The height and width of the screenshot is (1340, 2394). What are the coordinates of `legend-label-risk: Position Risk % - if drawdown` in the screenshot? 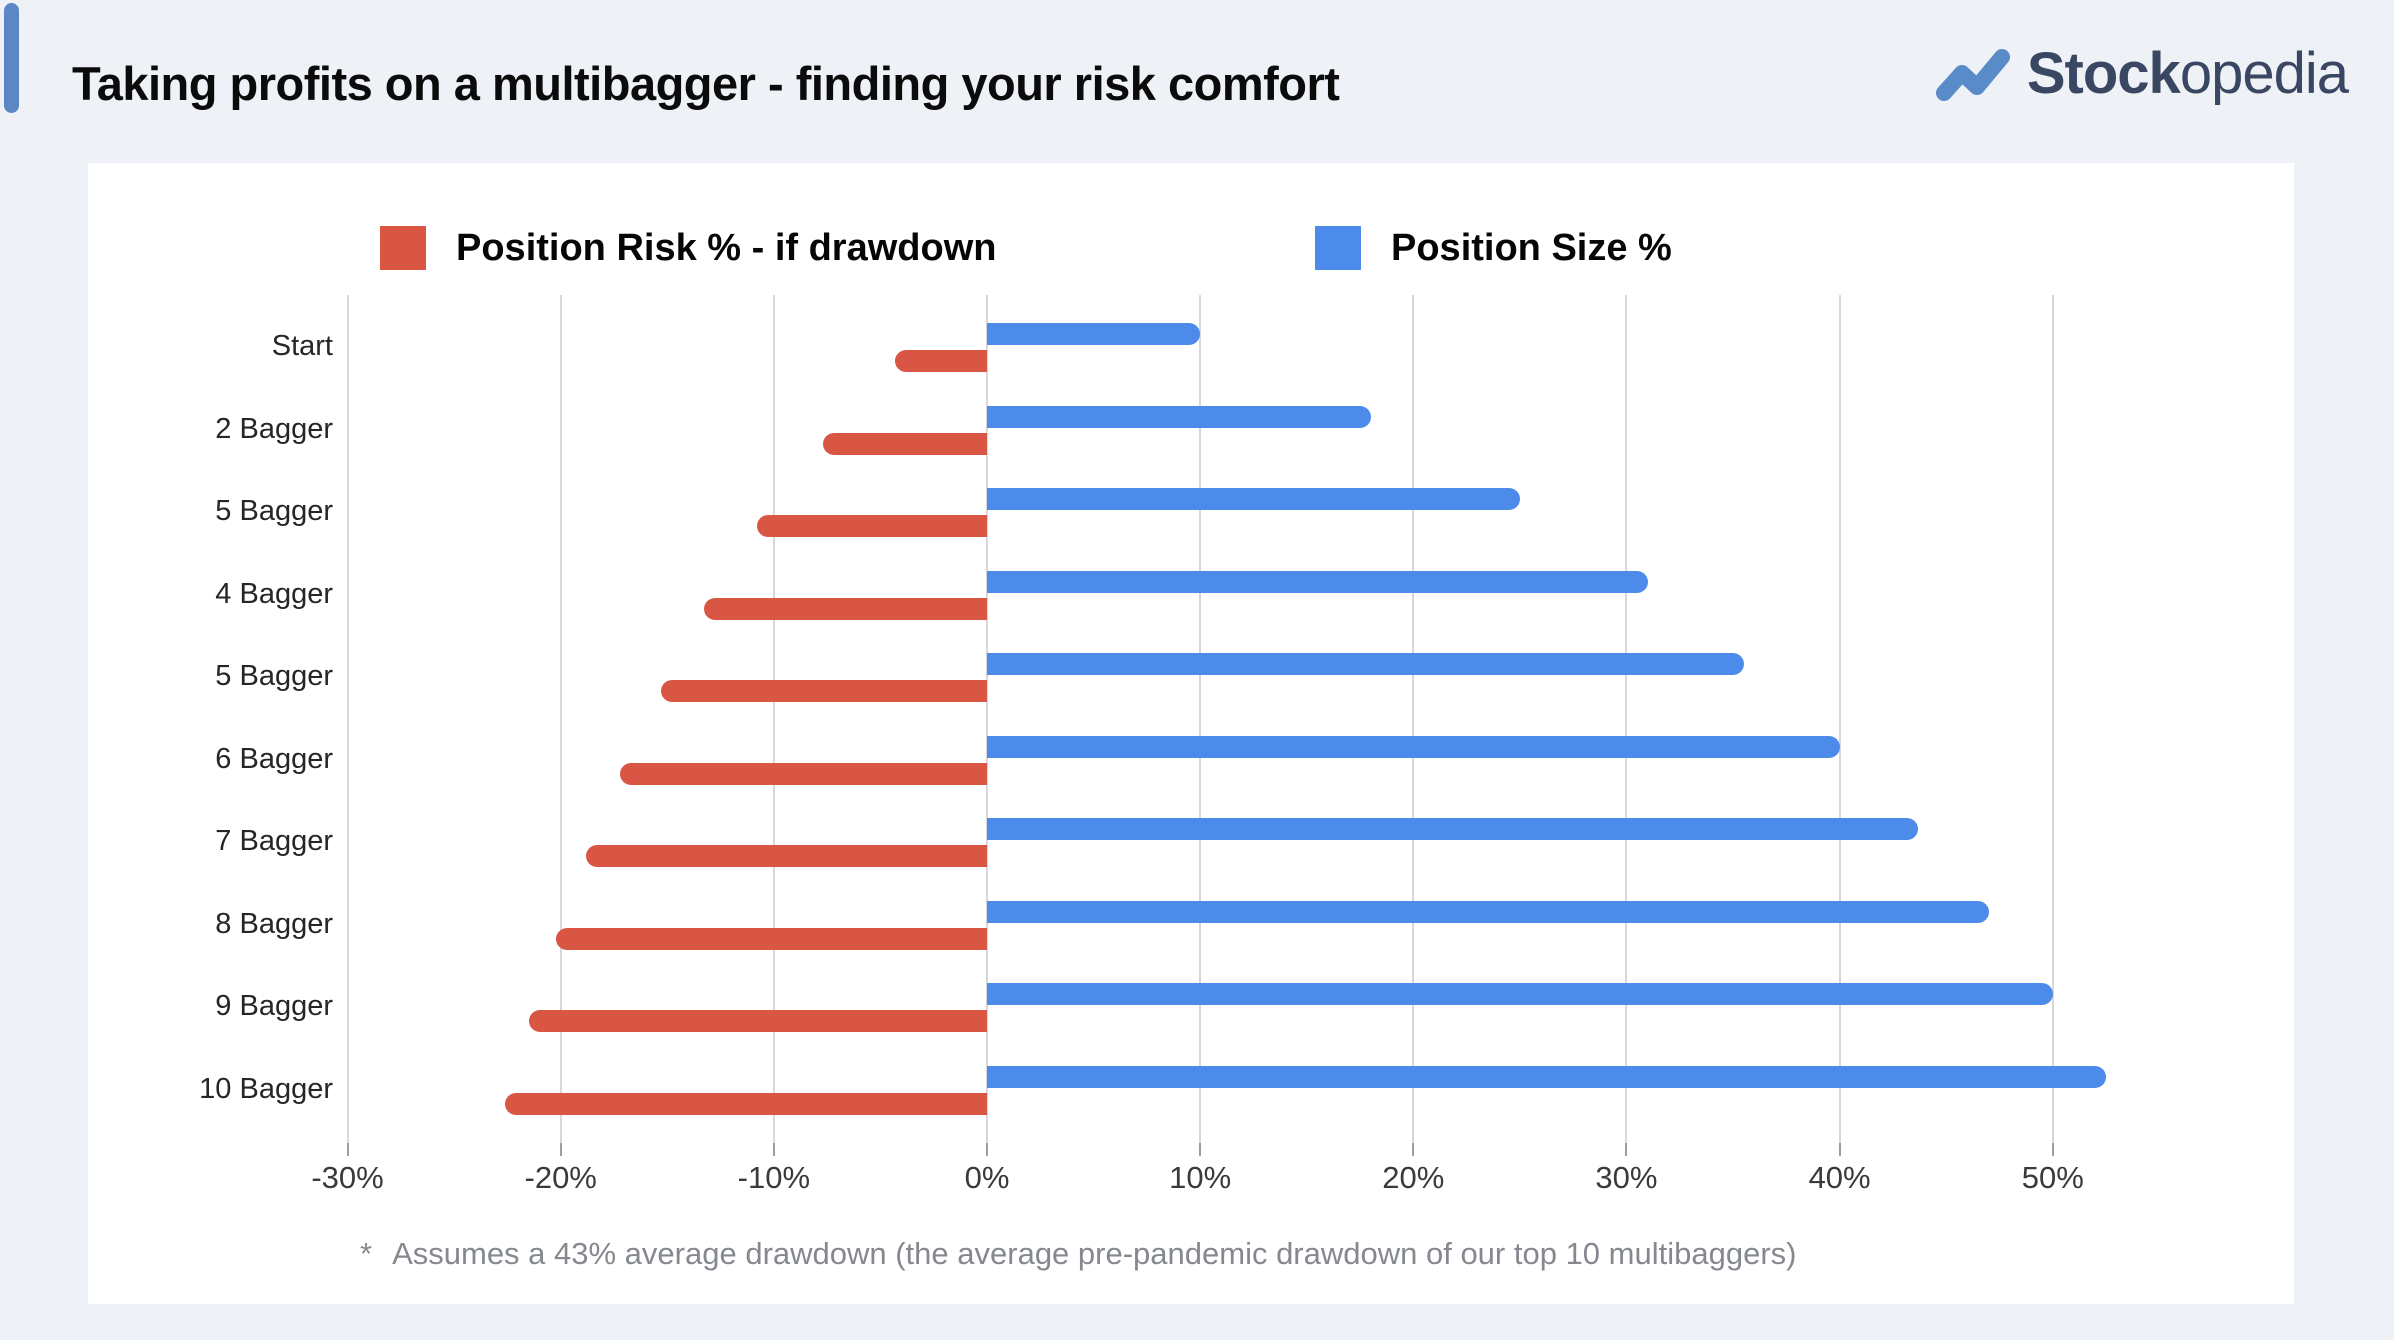 It's located at (726, 247).